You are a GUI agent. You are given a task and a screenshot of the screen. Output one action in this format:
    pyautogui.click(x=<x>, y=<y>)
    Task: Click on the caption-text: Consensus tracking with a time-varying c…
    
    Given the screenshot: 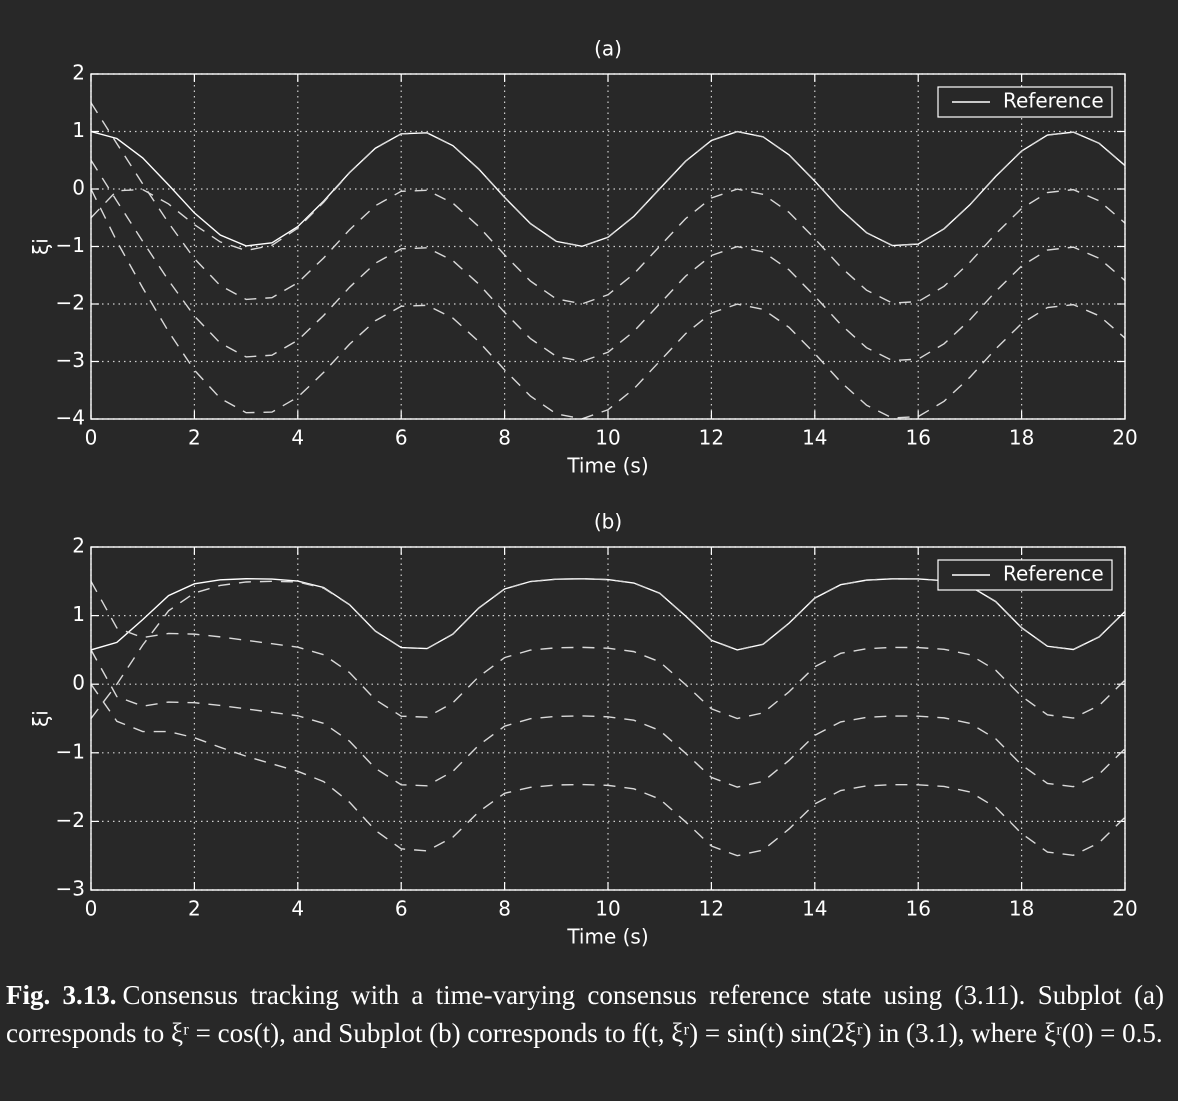 What is the action you would take?
    pyautogui.click(x=585, y=1014)
    